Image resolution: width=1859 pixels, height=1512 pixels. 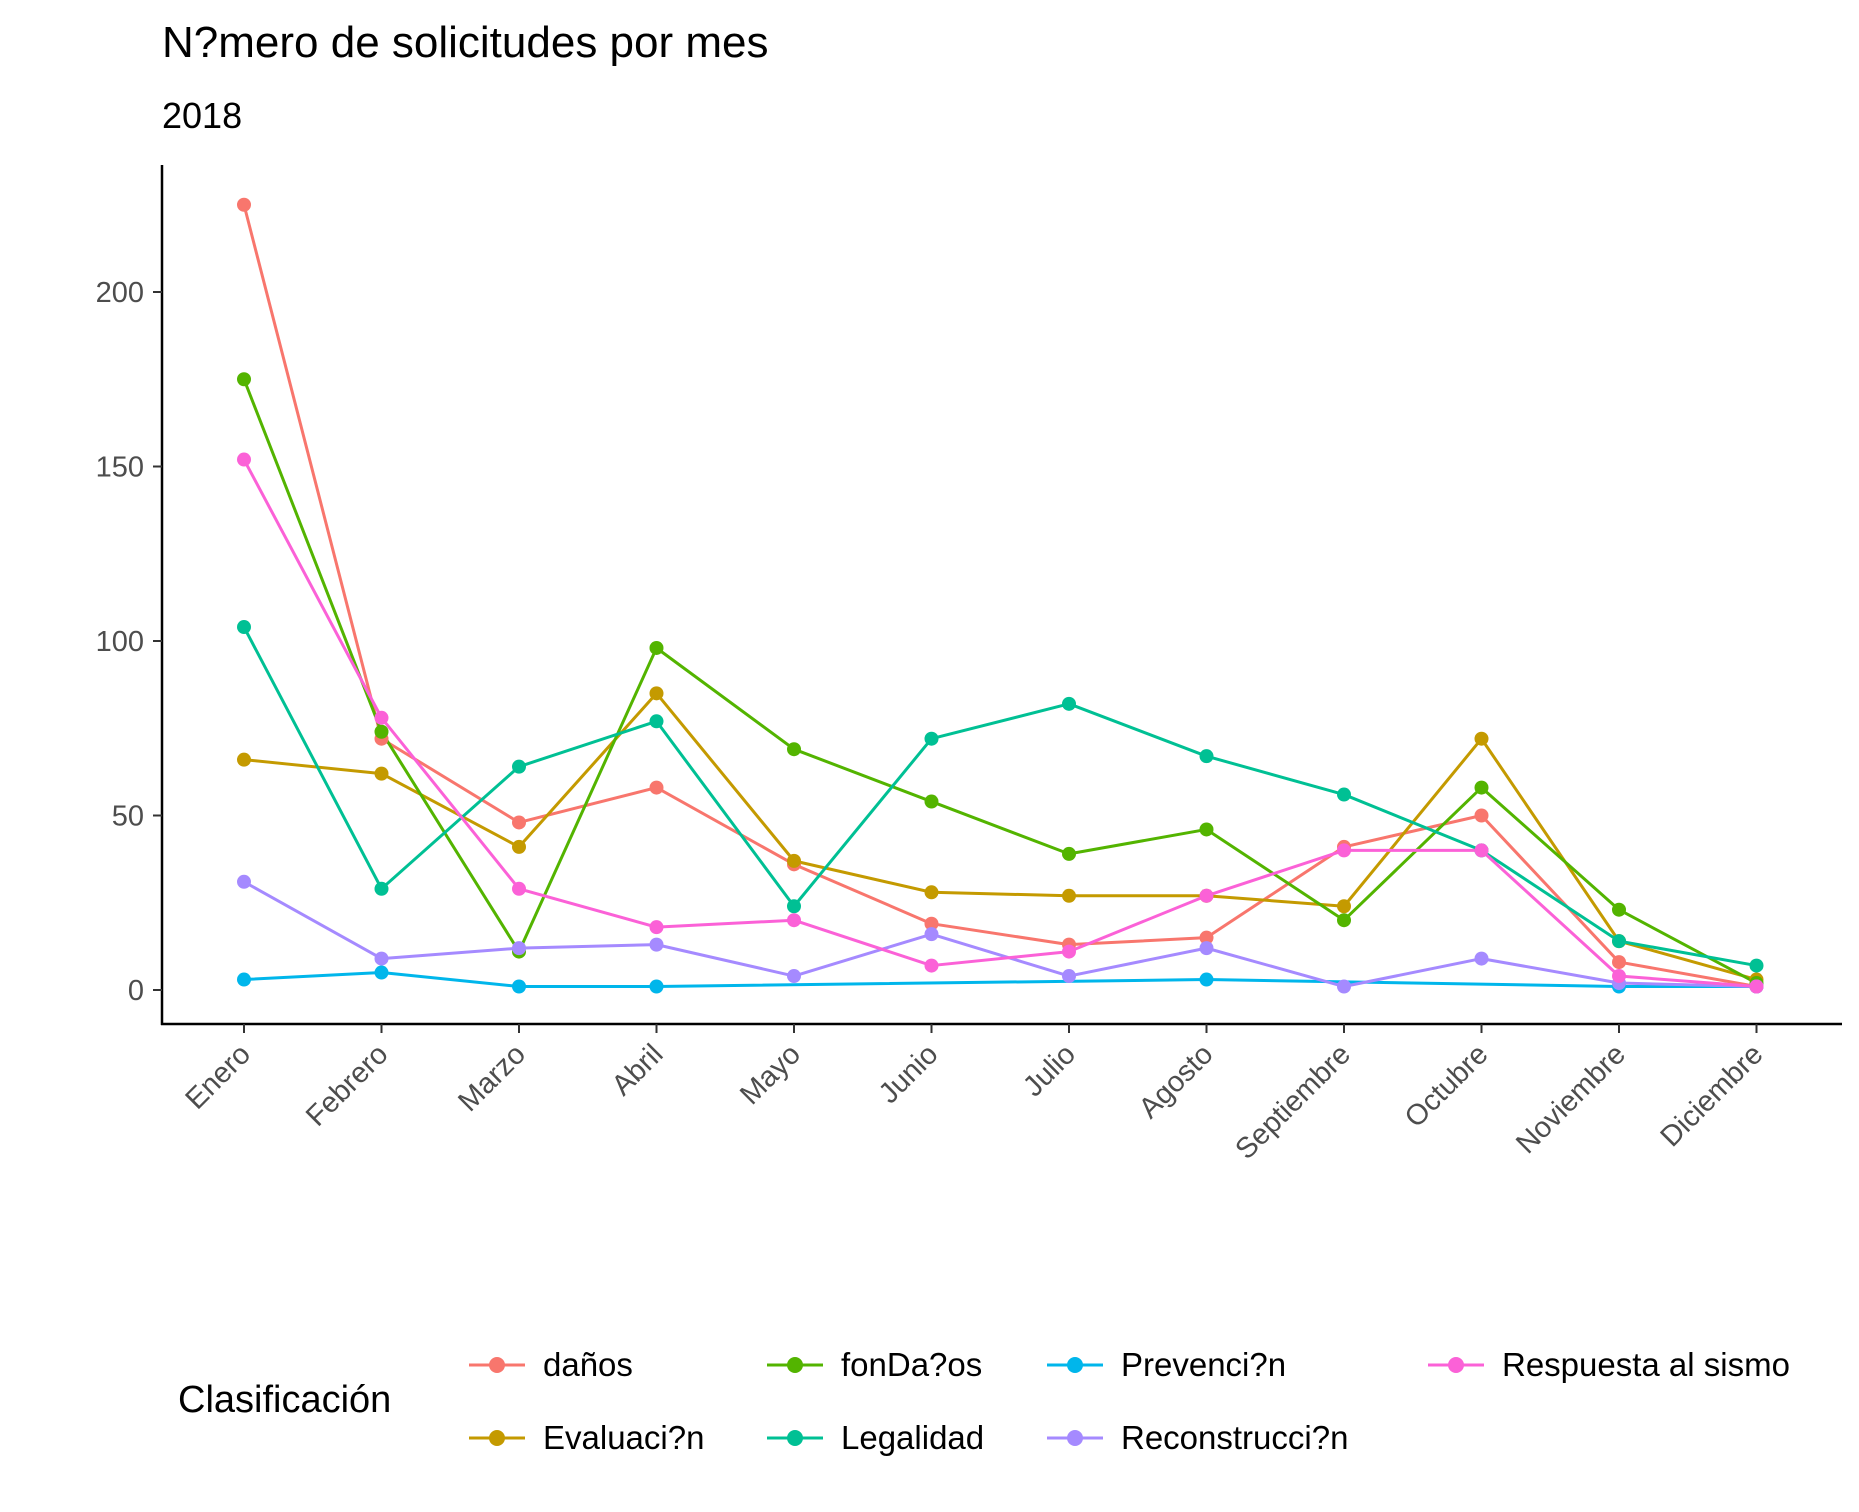 I want to click on x-tick-label: Diciembre, so click(x=1712, y=1095).